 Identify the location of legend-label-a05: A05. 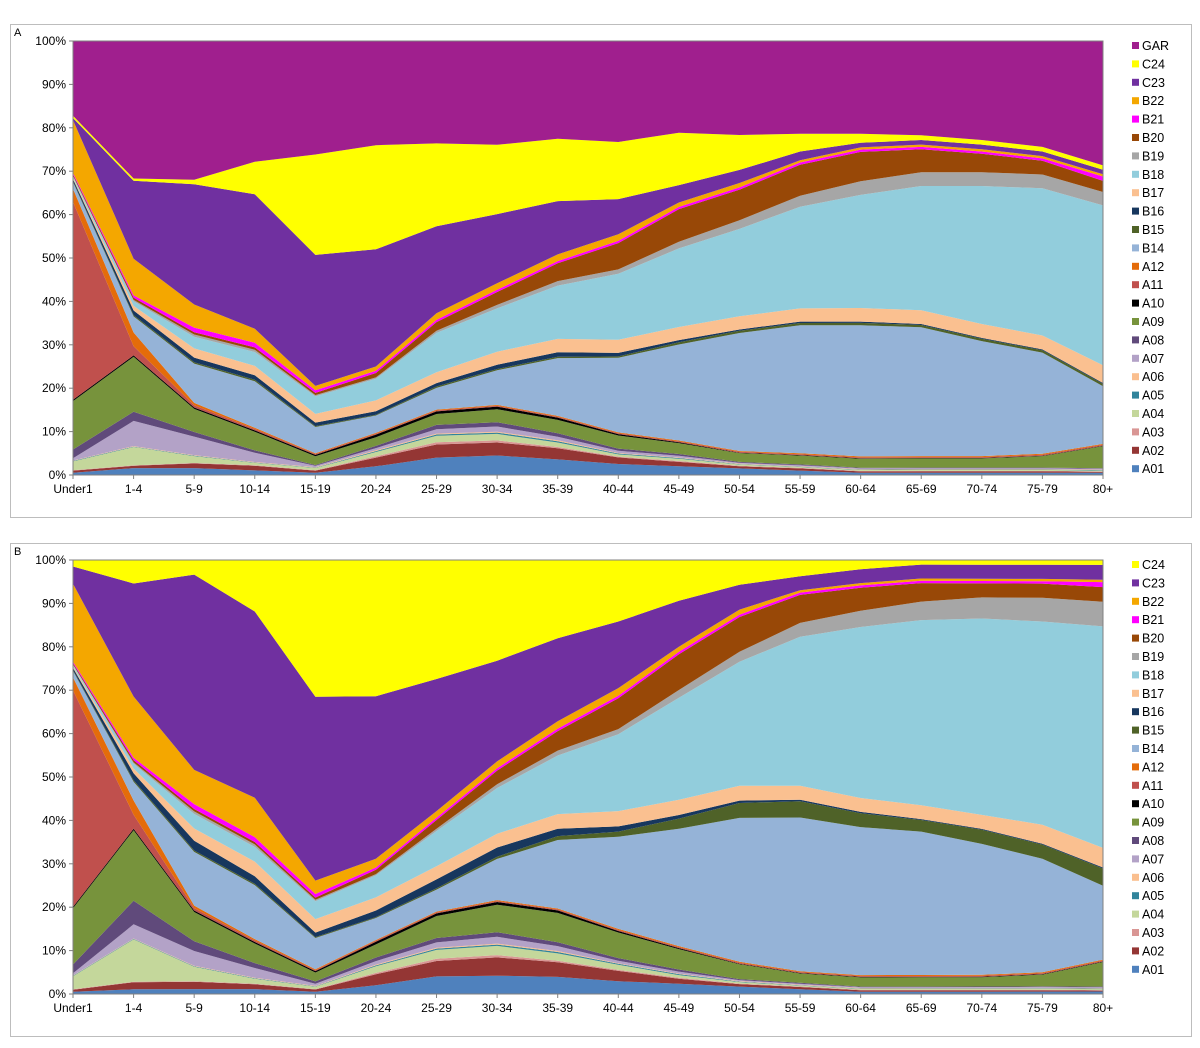
(1153, 896).